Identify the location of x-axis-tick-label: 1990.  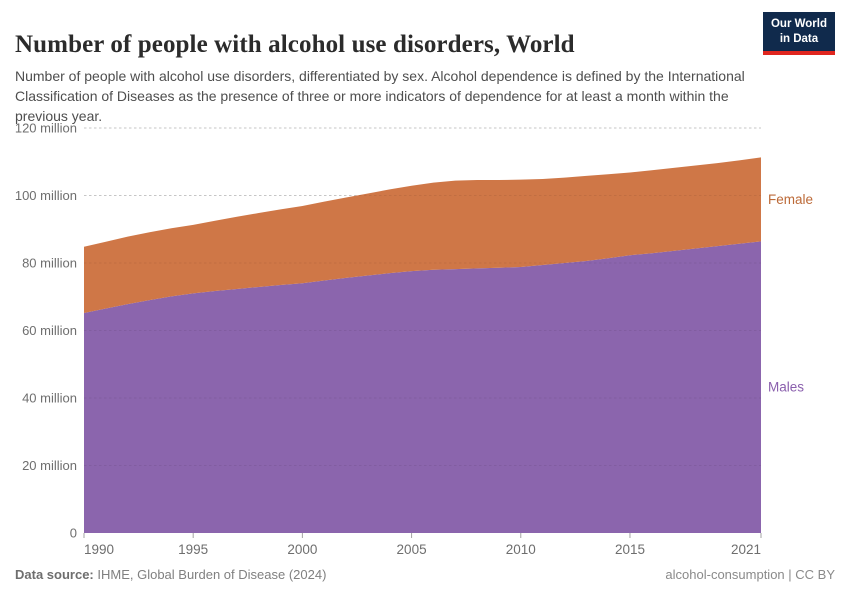
(99, 549).